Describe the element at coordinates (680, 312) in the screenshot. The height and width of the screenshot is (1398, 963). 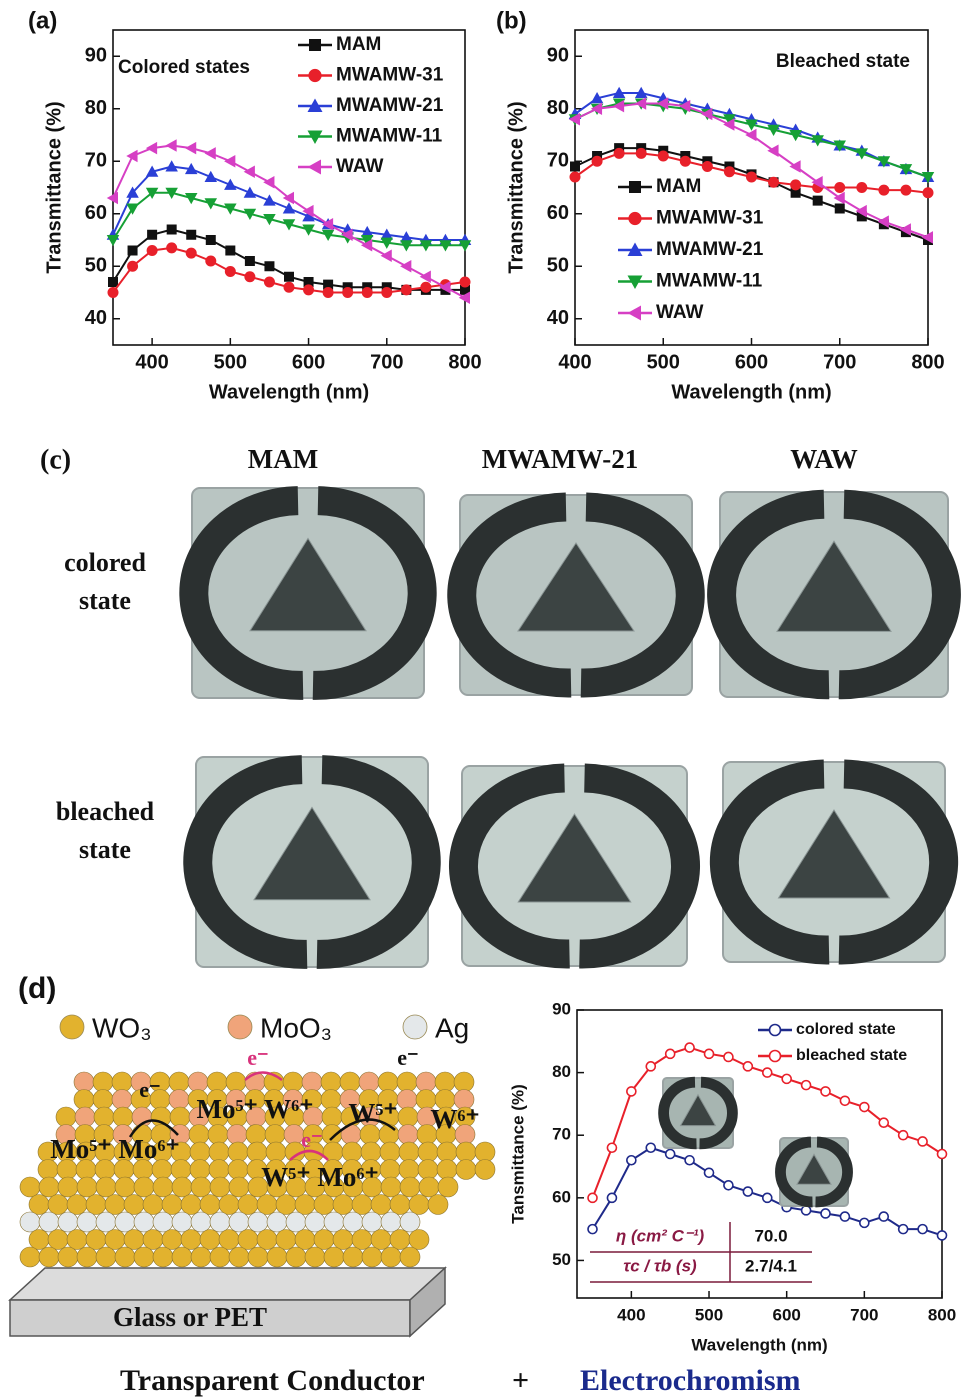
I see `legend-label: WAW` at that location.